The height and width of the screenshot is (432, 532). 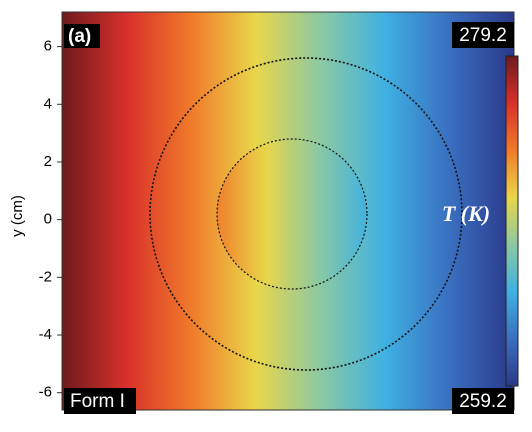 What do you see at coordinates (48, 46) in the screenshot?
I see `y-tick-label: 6` at bounding box center [48, 46].